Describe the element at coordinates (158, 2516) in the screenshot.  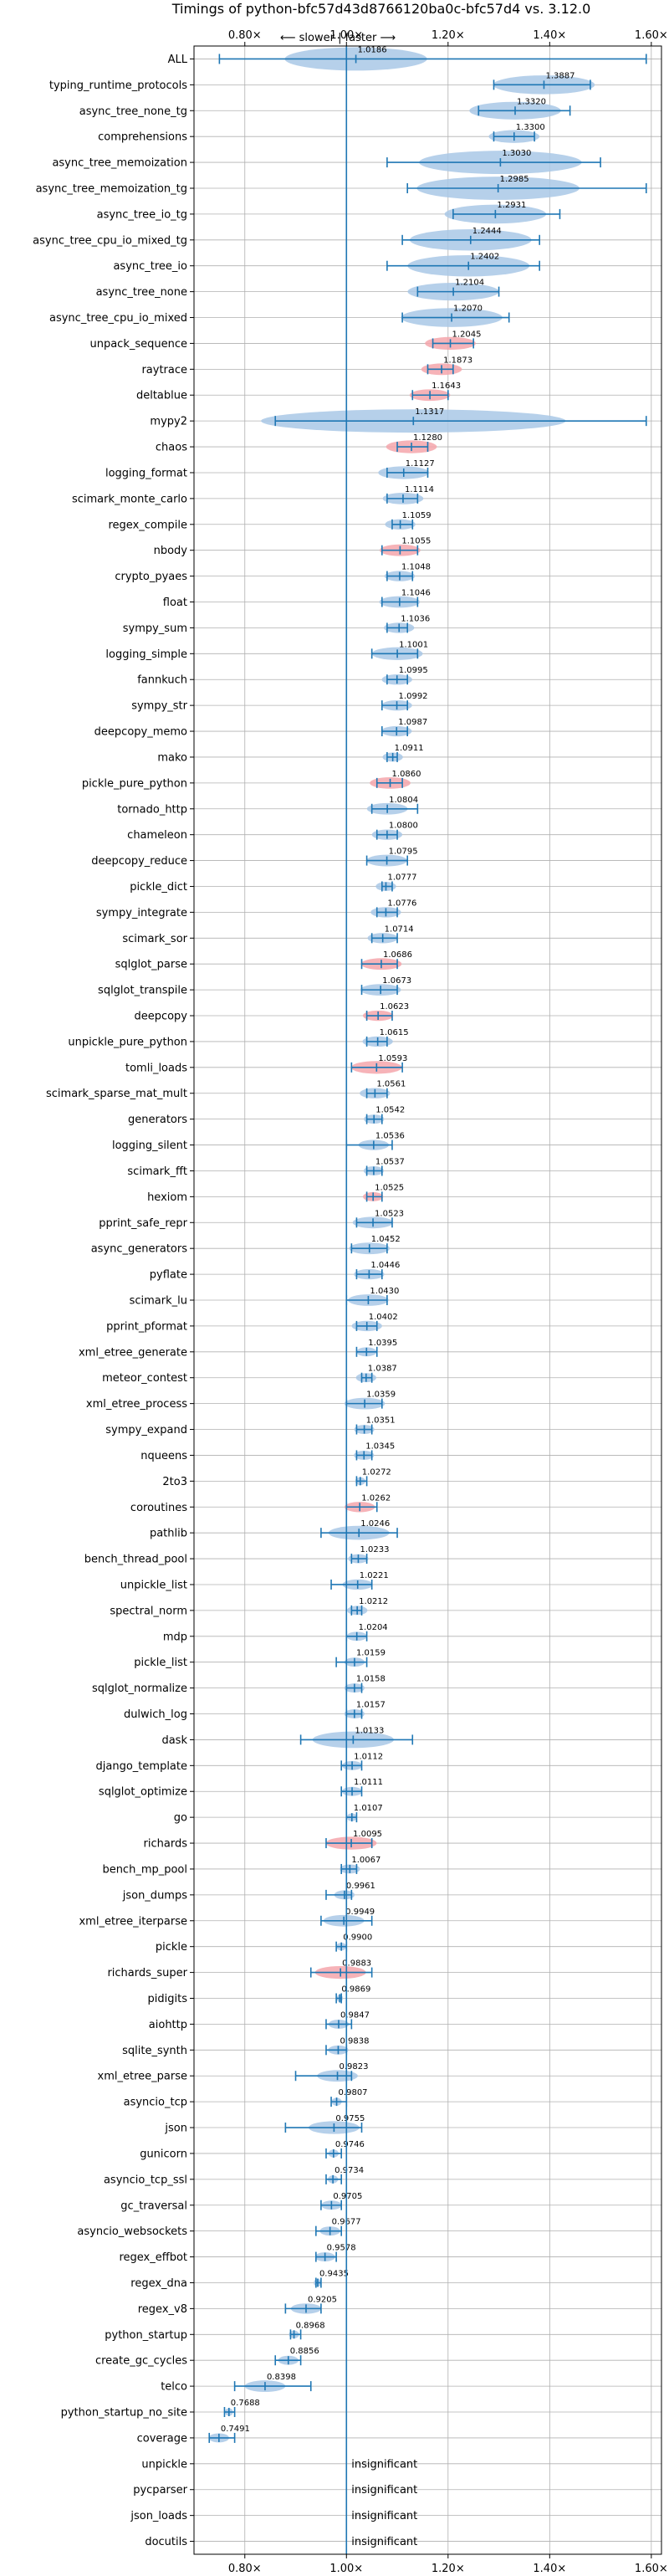
I see `benchmark-name-label: json_loads` at that location.